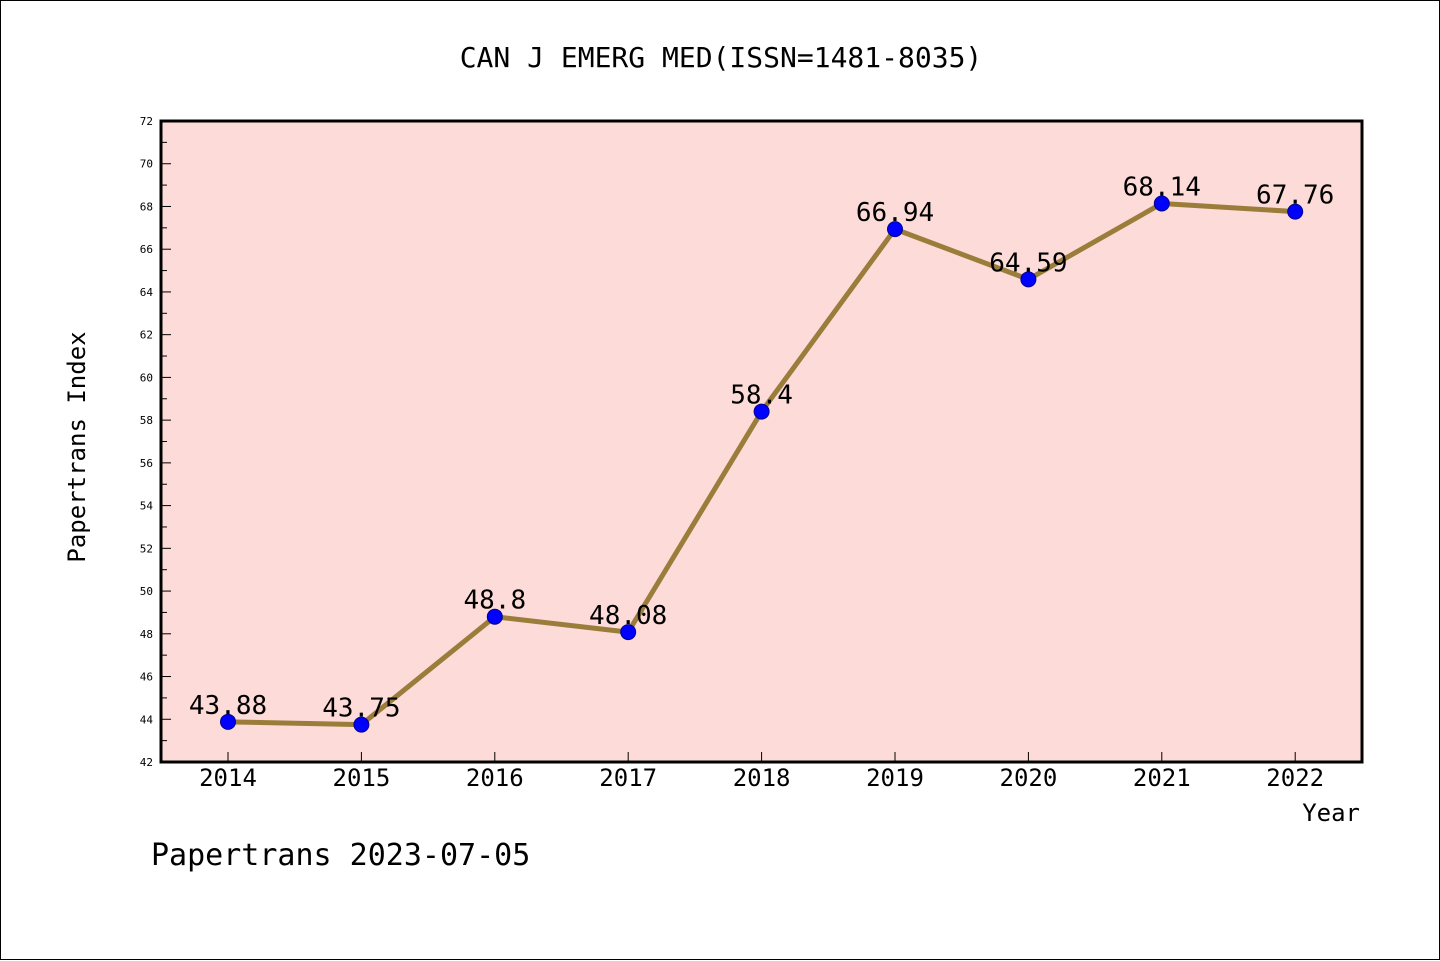 The height and width of the screenshot is (961, 1440). I want to click on y-tick-label: 46, so click(146, 677).